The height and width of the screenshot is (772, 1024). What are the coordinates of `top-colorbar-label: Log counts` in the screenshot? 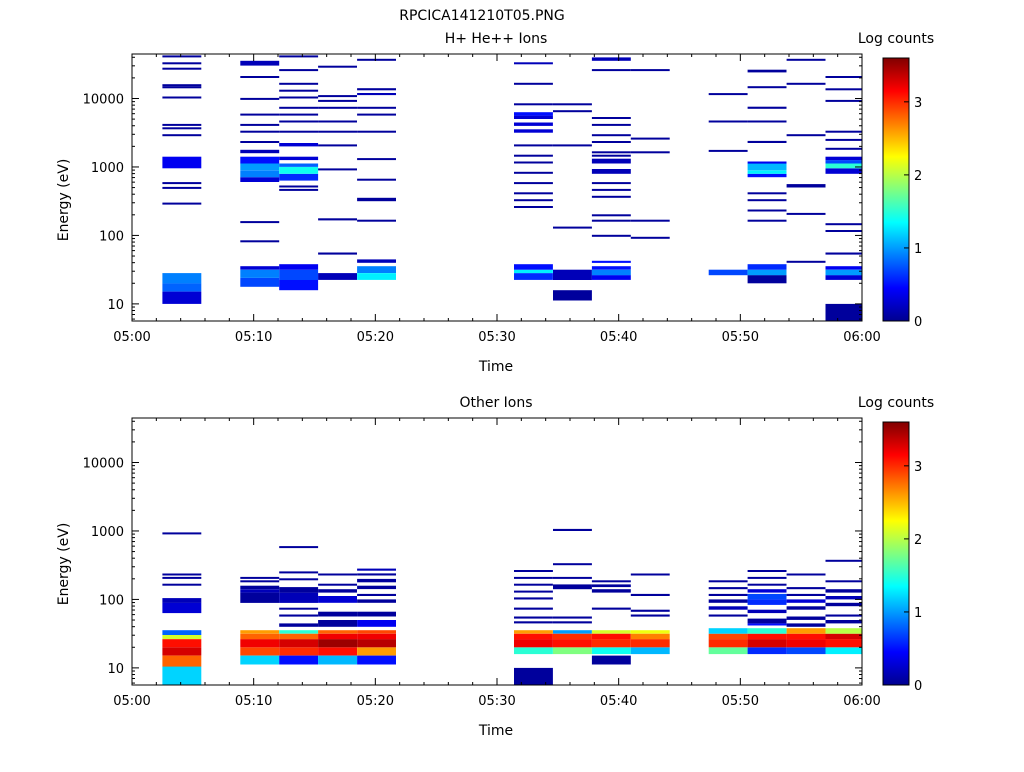 It's located at (896, 39).